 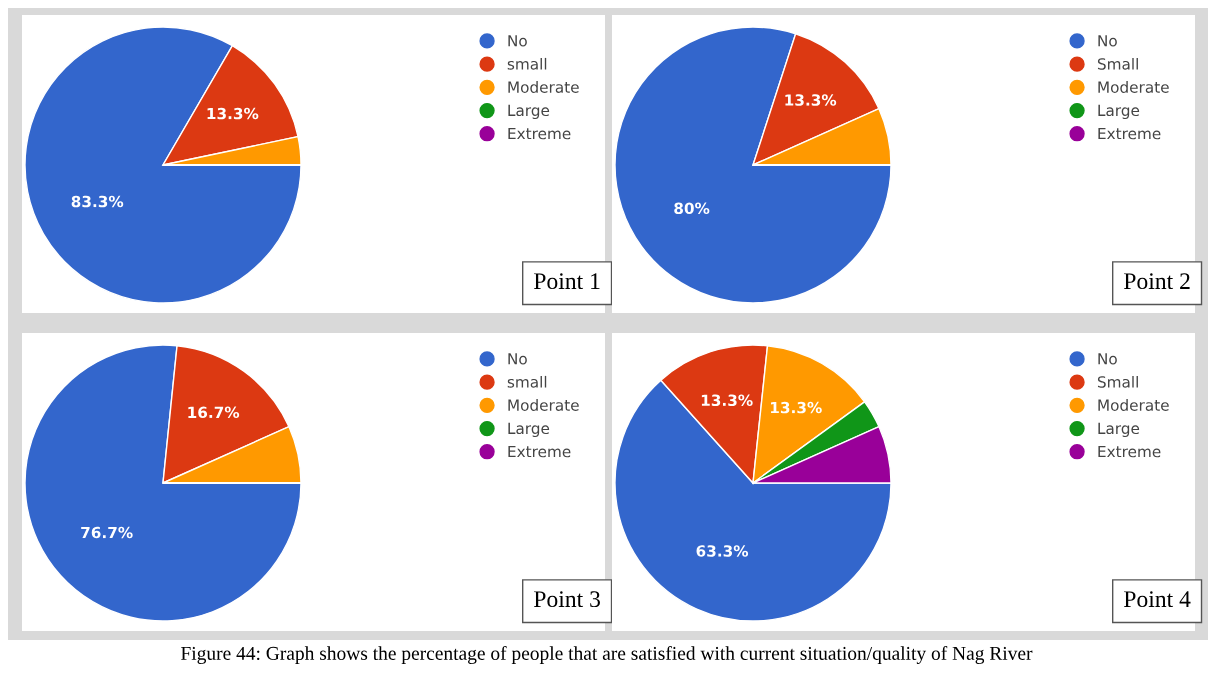 I want to click on data-label: 83.3%, so click(x=97, y=201).